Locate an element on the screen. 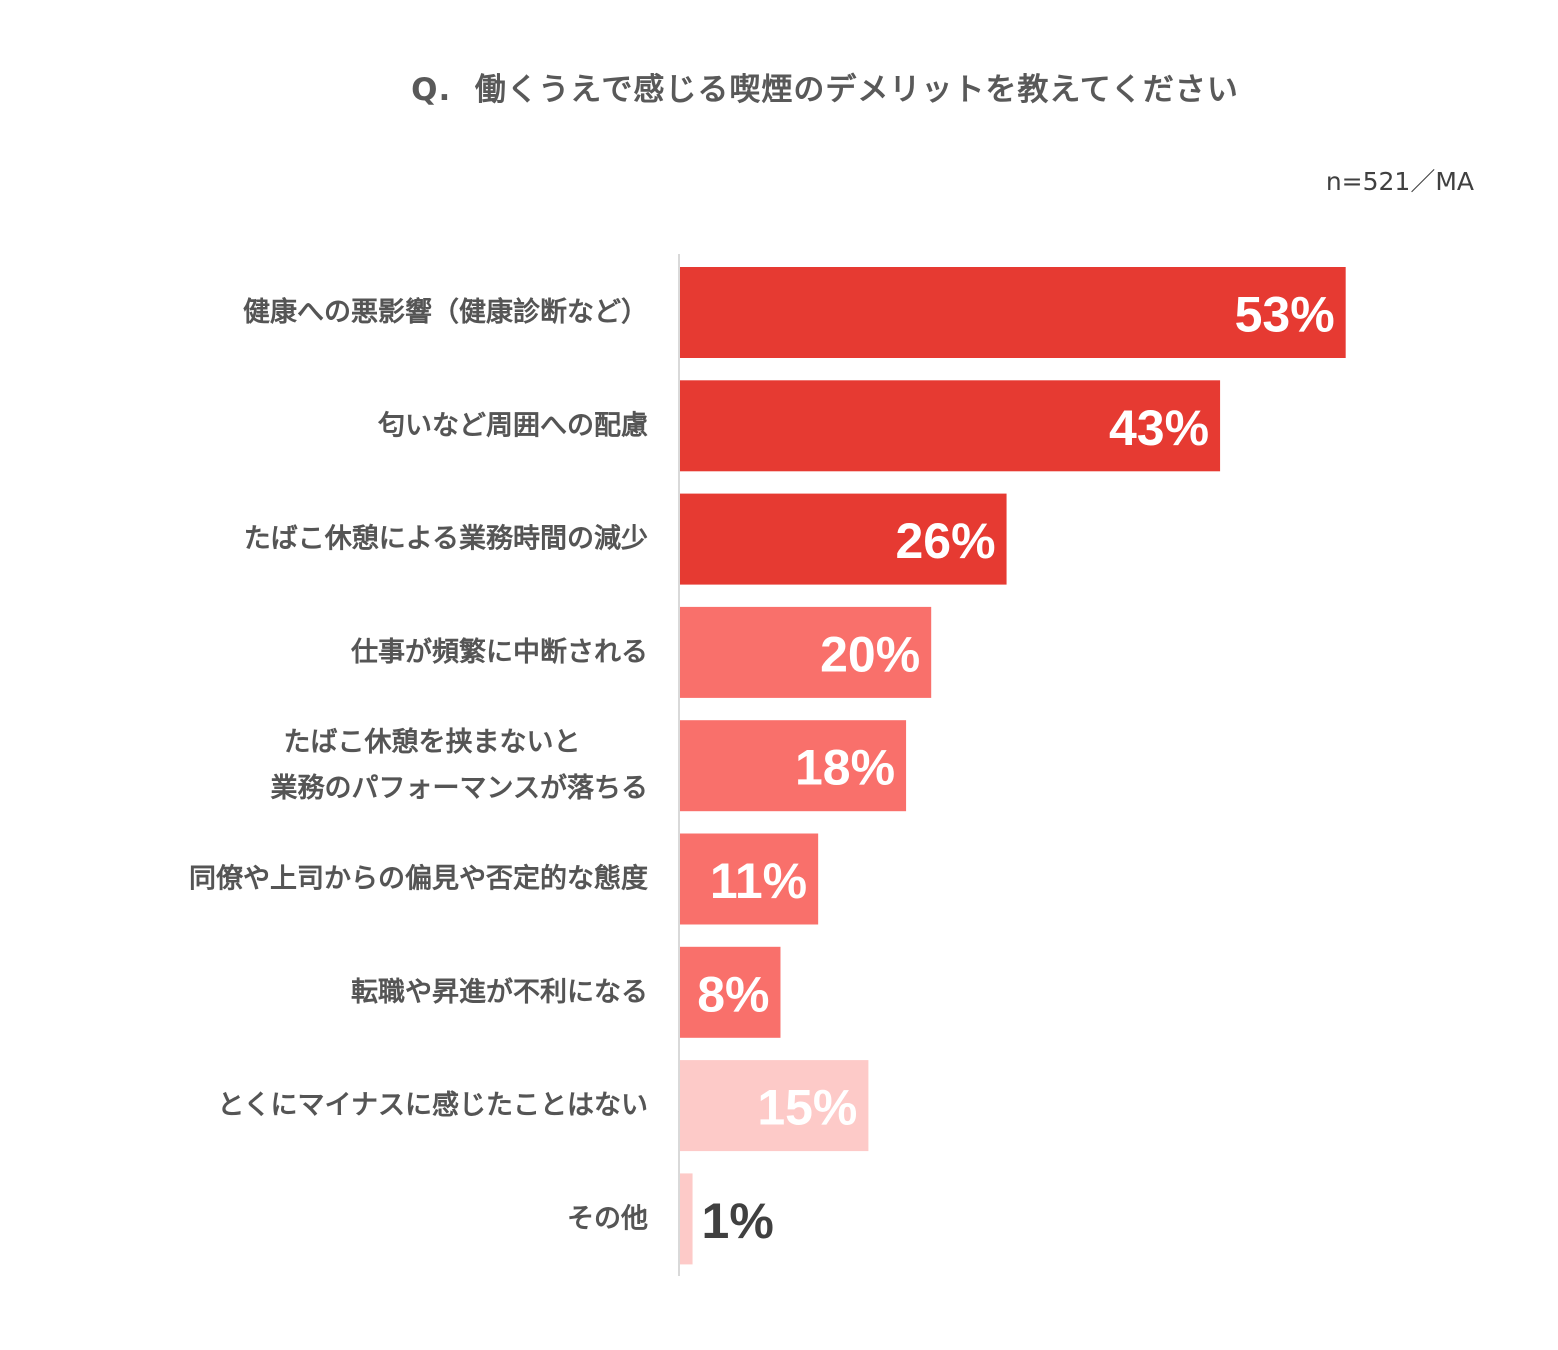 The image size is (1558, 1350). category-label-2: 匂いなど周囲への配慮 is located at coordinates (512, 425).